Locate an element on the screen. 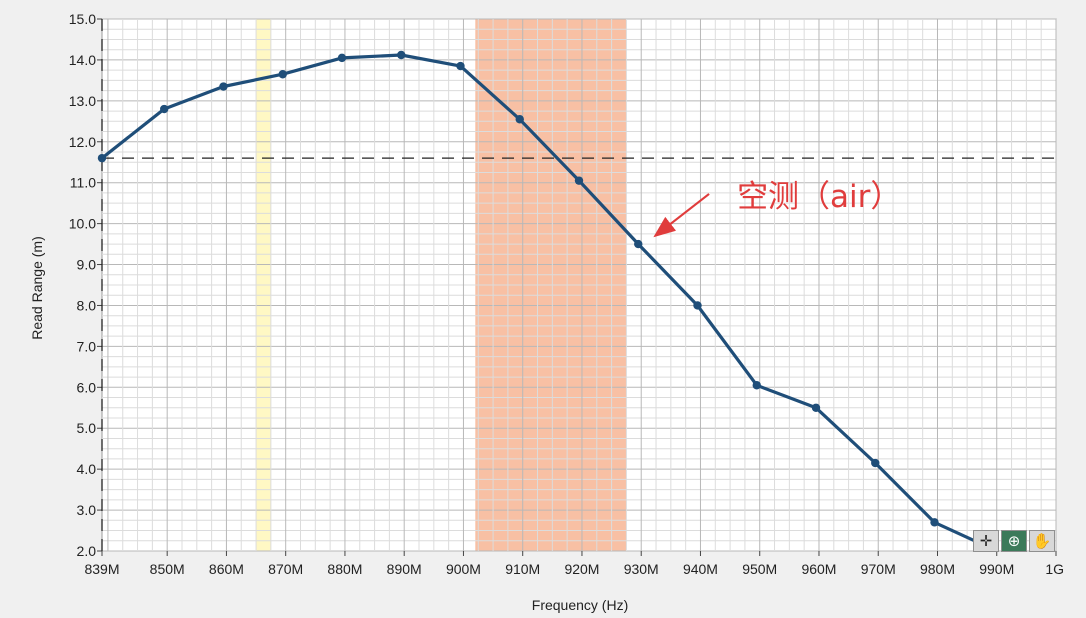 This screenshot has width=1086, height=618. y-tick-label: 14.0 is located at coordinates (82, 60).